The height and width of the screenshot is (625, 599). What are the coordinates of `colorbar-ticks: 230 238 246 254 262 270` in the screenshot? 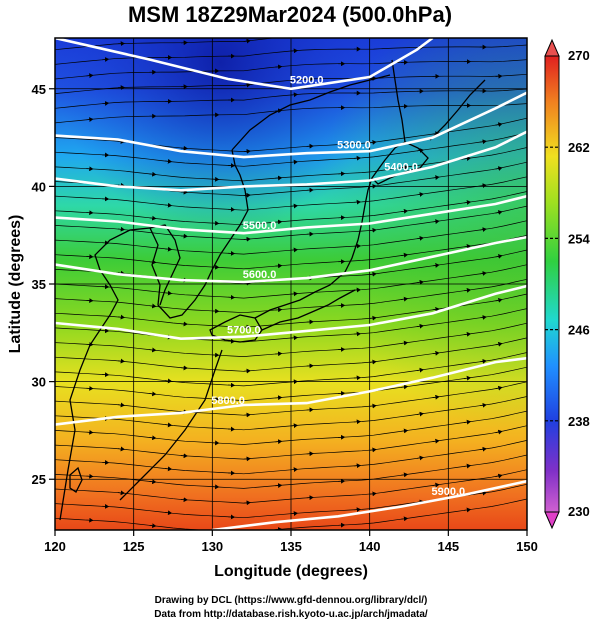 It's located at (567, 283).